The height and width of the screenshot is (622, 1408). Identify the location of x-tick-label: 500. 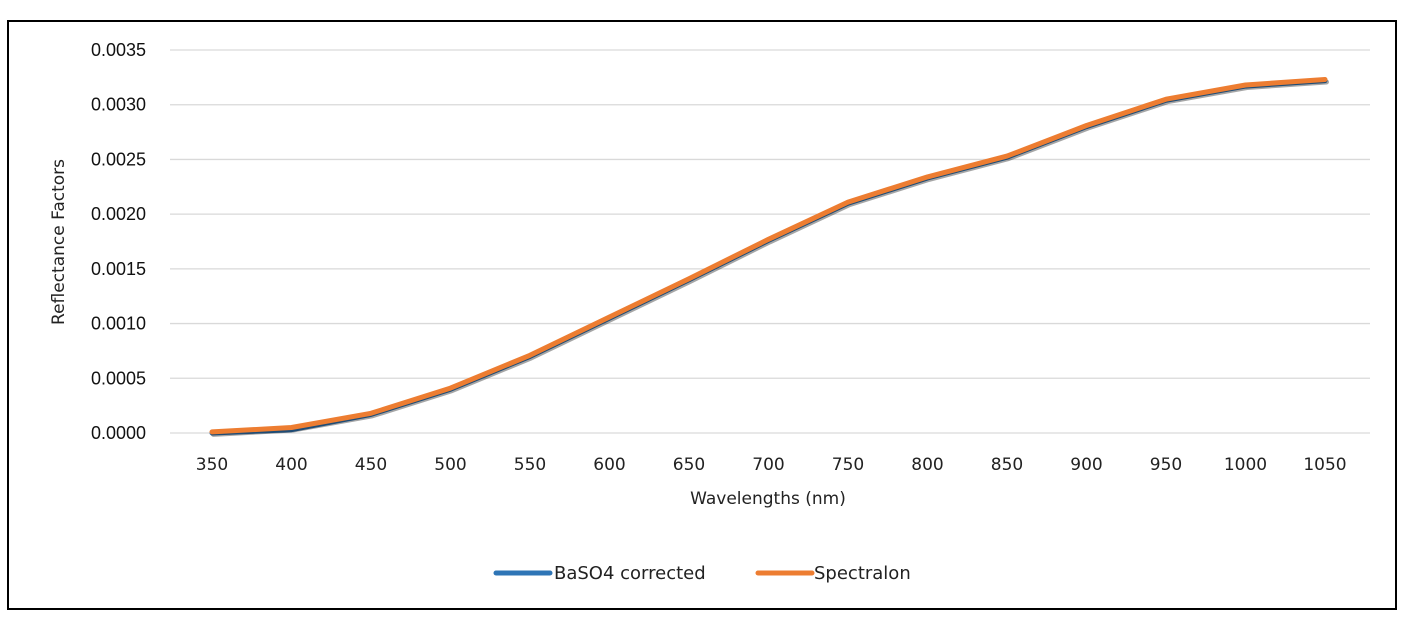
(450, 465).